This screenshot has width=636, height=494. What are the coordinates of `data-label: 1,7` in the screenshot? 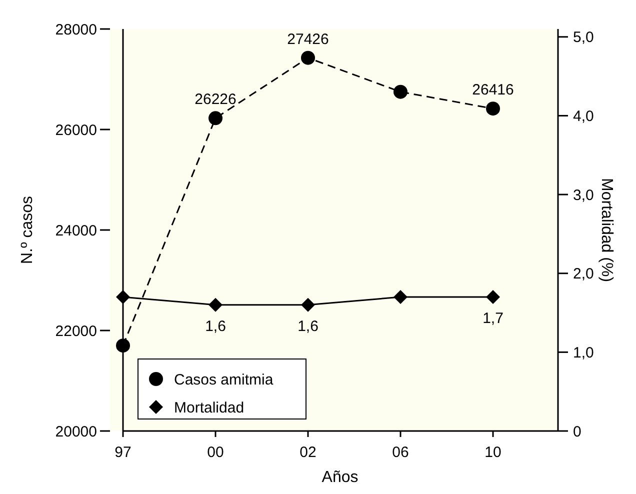 It's located at (493, 318).